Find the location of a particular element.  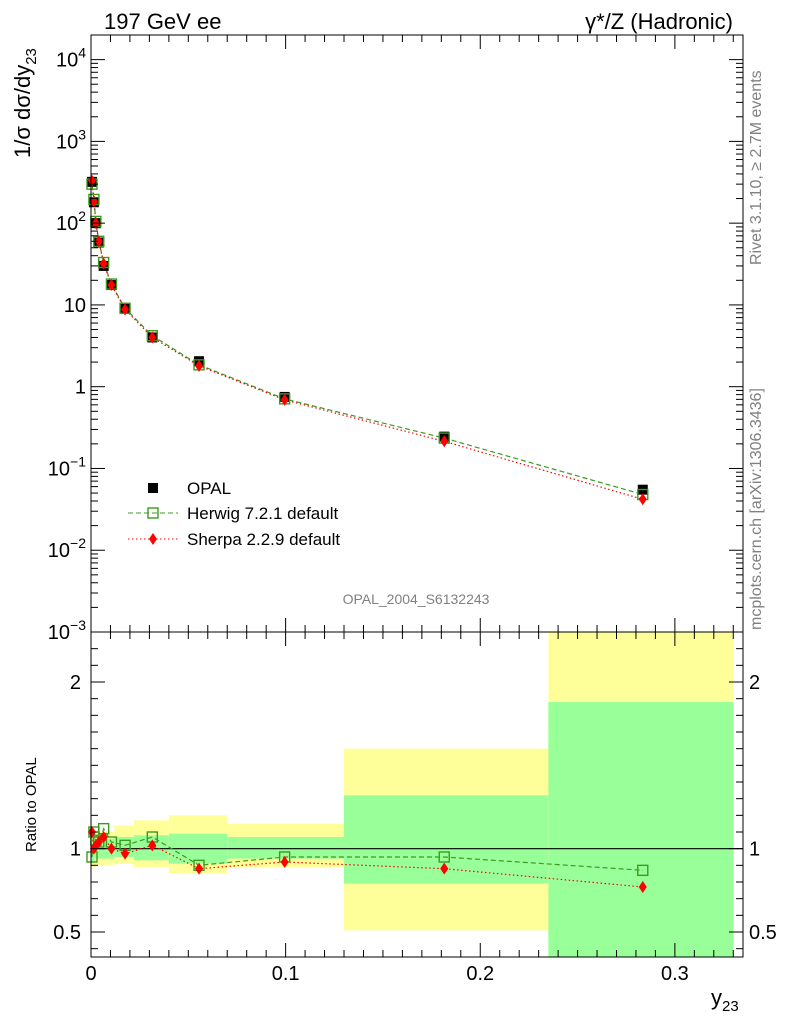

x-tick-label: 0 is located at coordinates (90, 974).